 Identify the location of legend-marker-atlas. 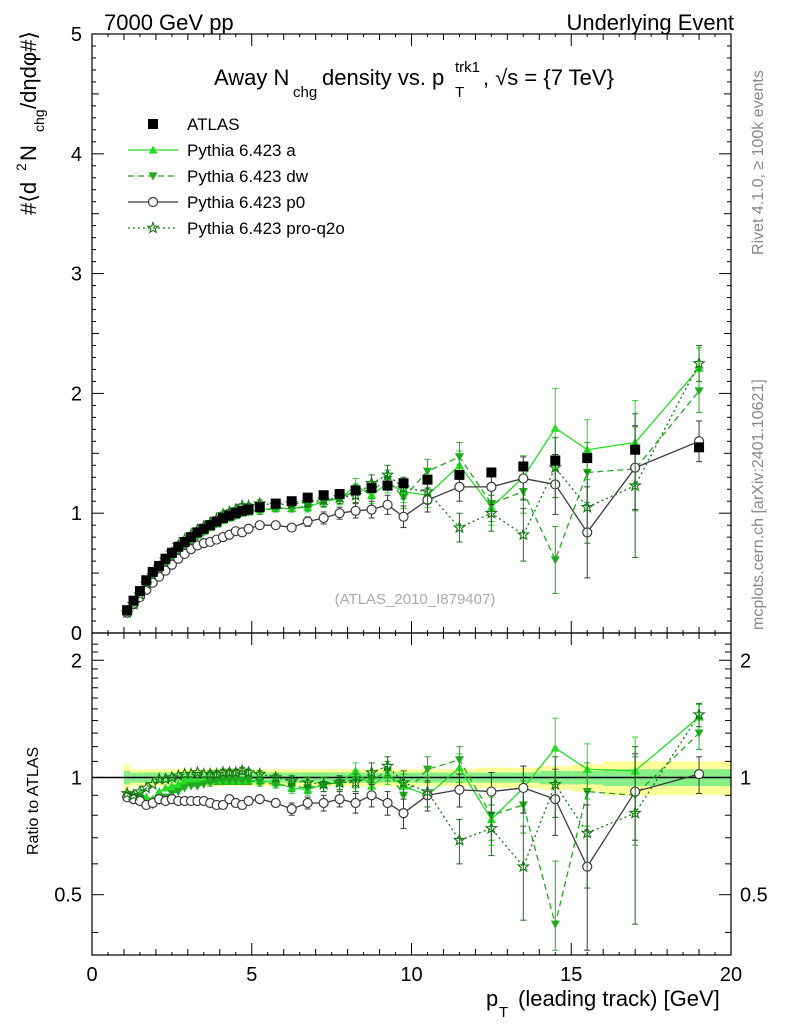
(153, 124).